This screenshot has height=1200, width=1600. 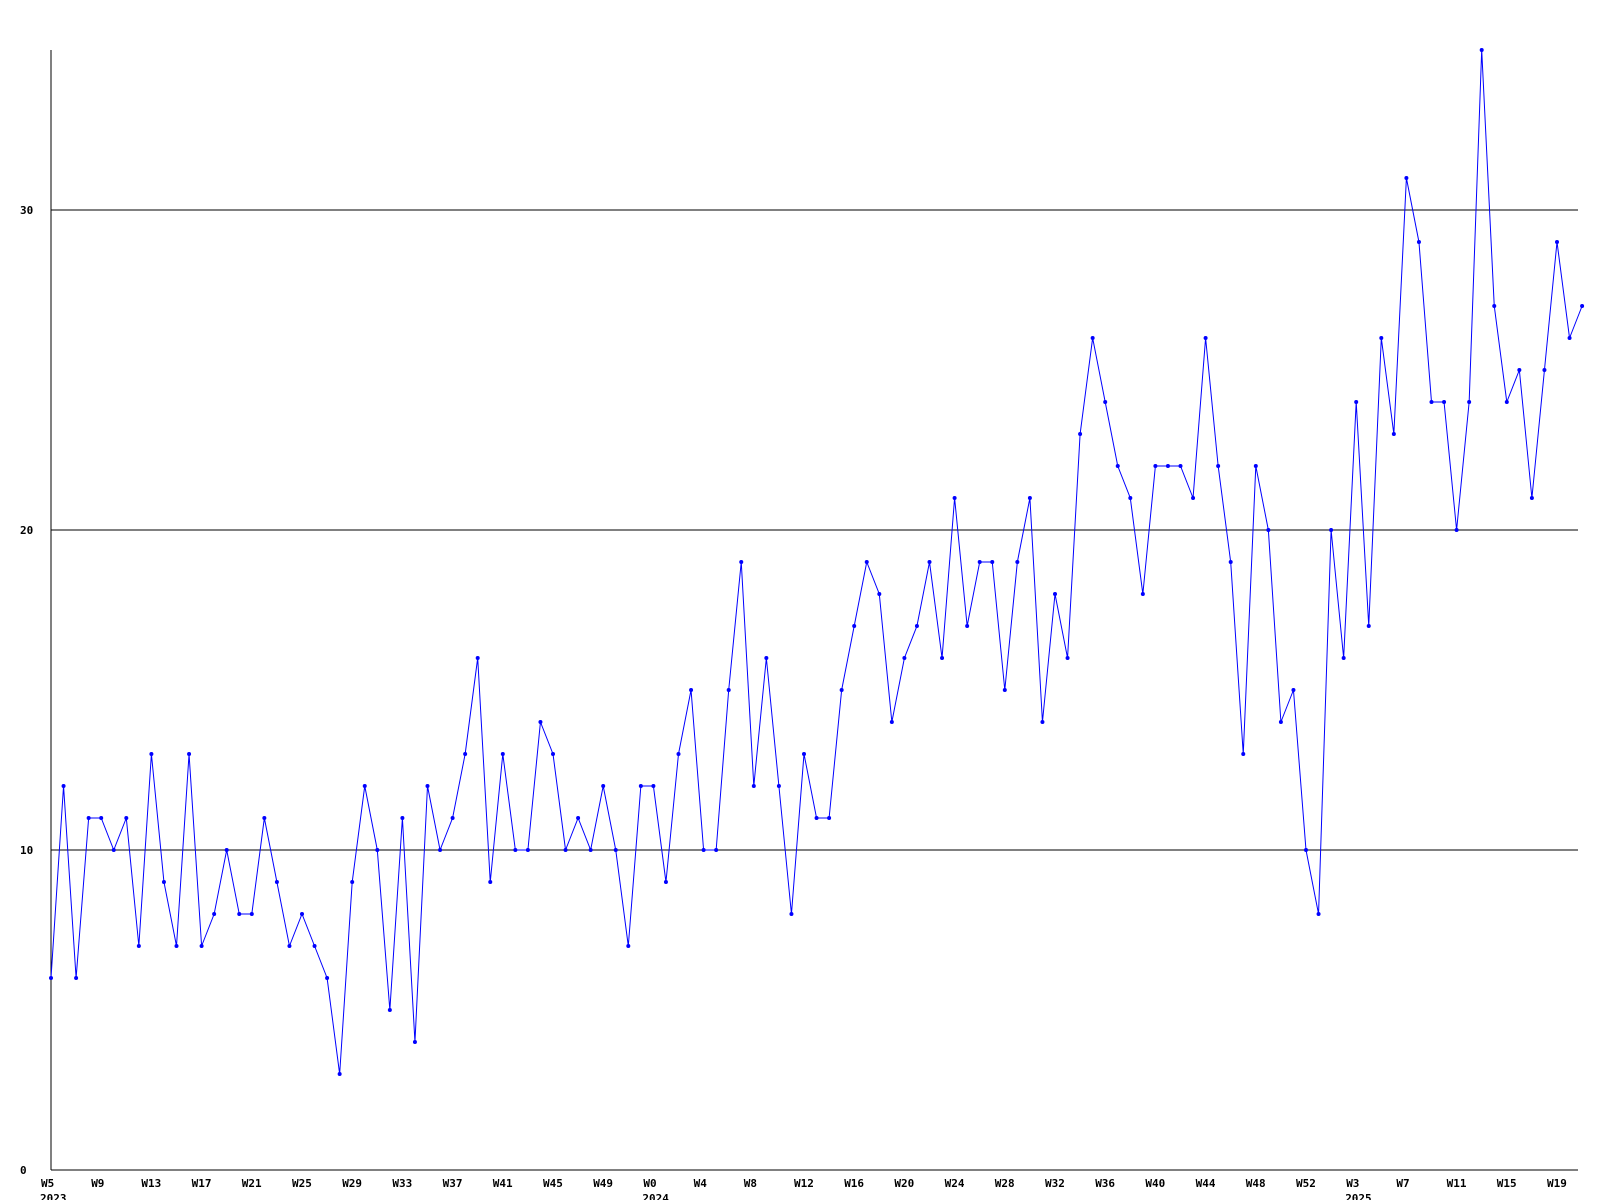 What do you see at coordinates (701, 1183) in the screenshot?
I see `x-tick-label: W4` at bounding box center [701, 1183].